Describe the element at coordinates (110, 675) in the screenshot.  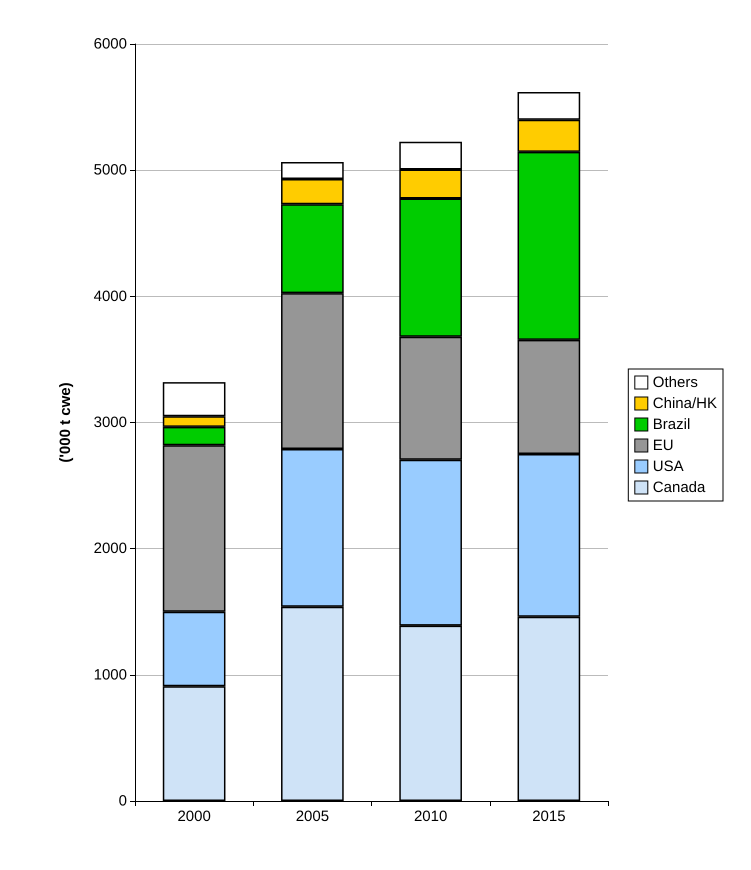
I see `y-tick-label: 1000` at that location.